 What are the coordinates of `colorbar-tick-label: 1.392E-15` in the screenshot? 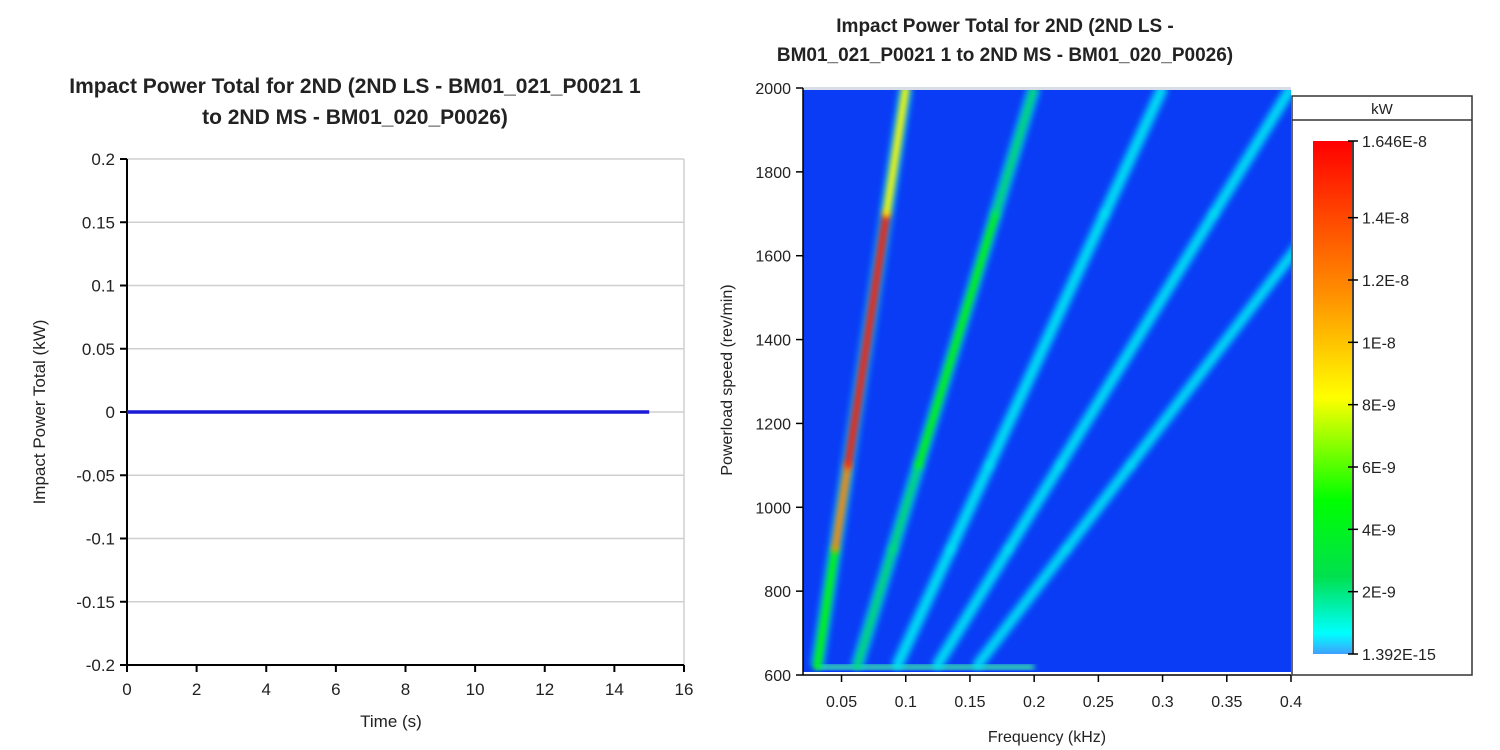 It's located at (1399, 655).